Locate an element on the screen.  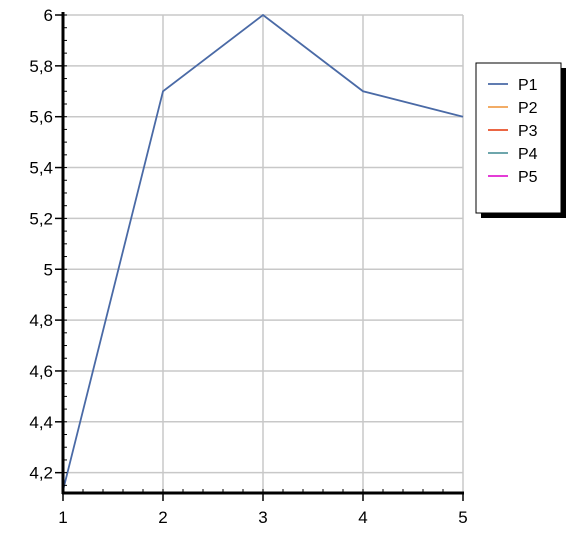
y-tick-label-2: 4,6 is located at coordinates (41, 371).